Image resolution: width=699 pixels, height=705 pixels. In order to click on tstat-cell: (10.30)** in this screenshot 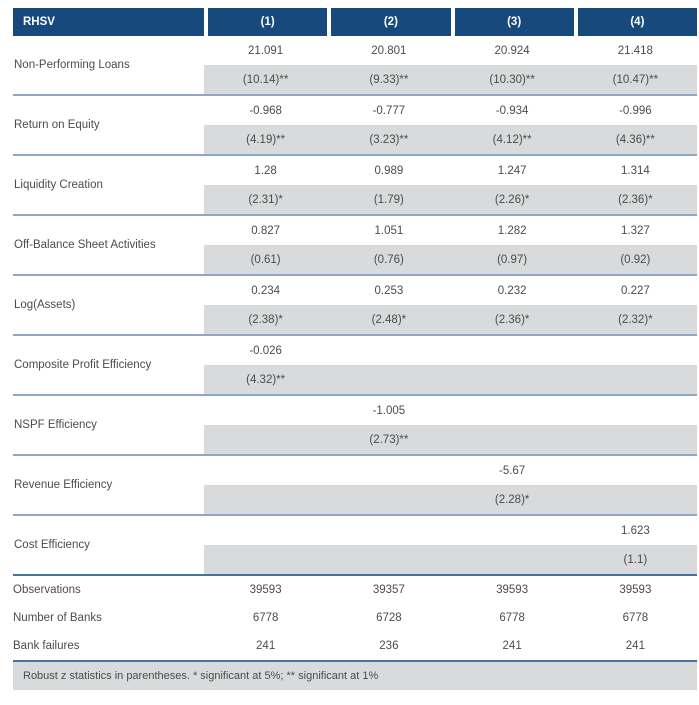, I will do `click(512, 79)`.